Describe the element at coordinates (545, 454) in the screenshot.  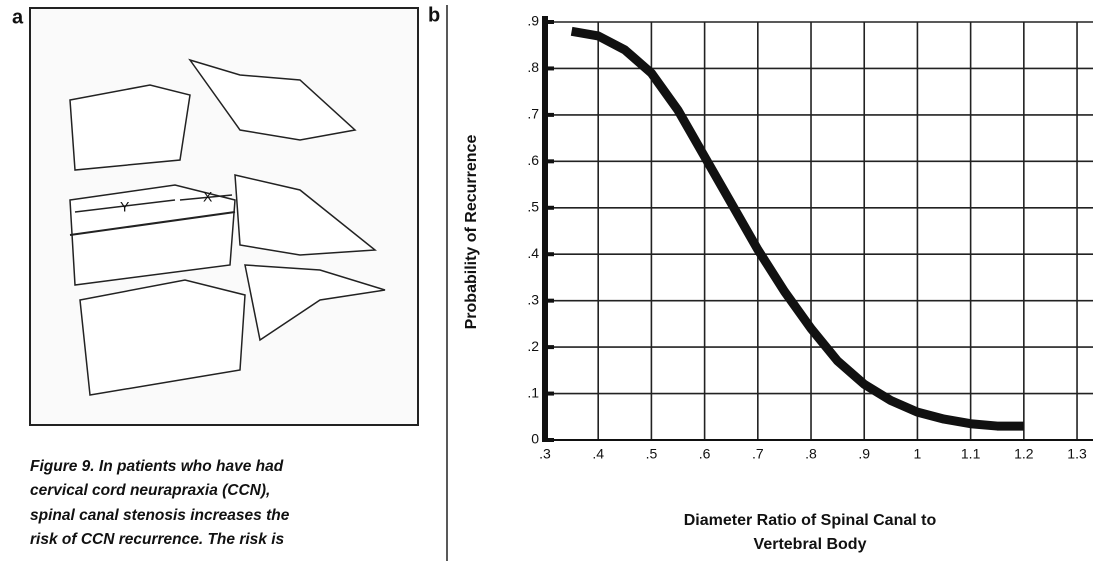
I see `x-tick-label: .3` at that location.